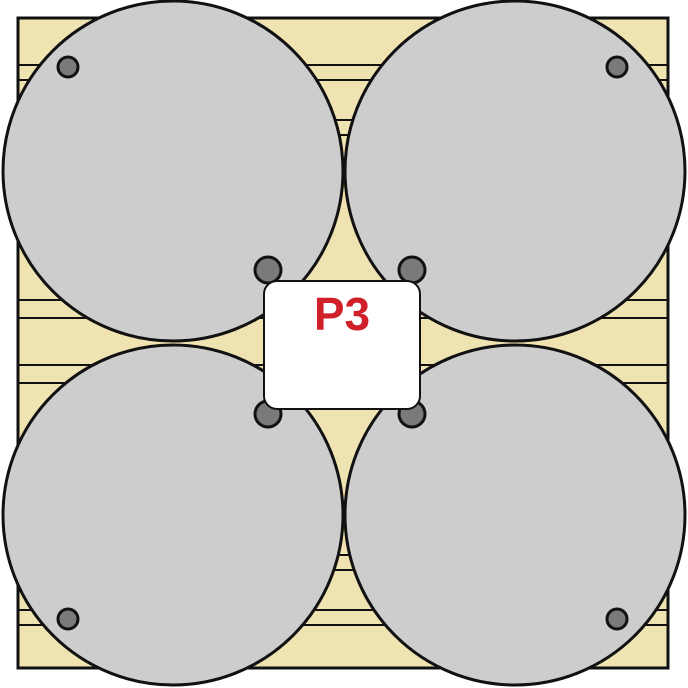  I want to click on pallet-label: P3, so click(342, 314).